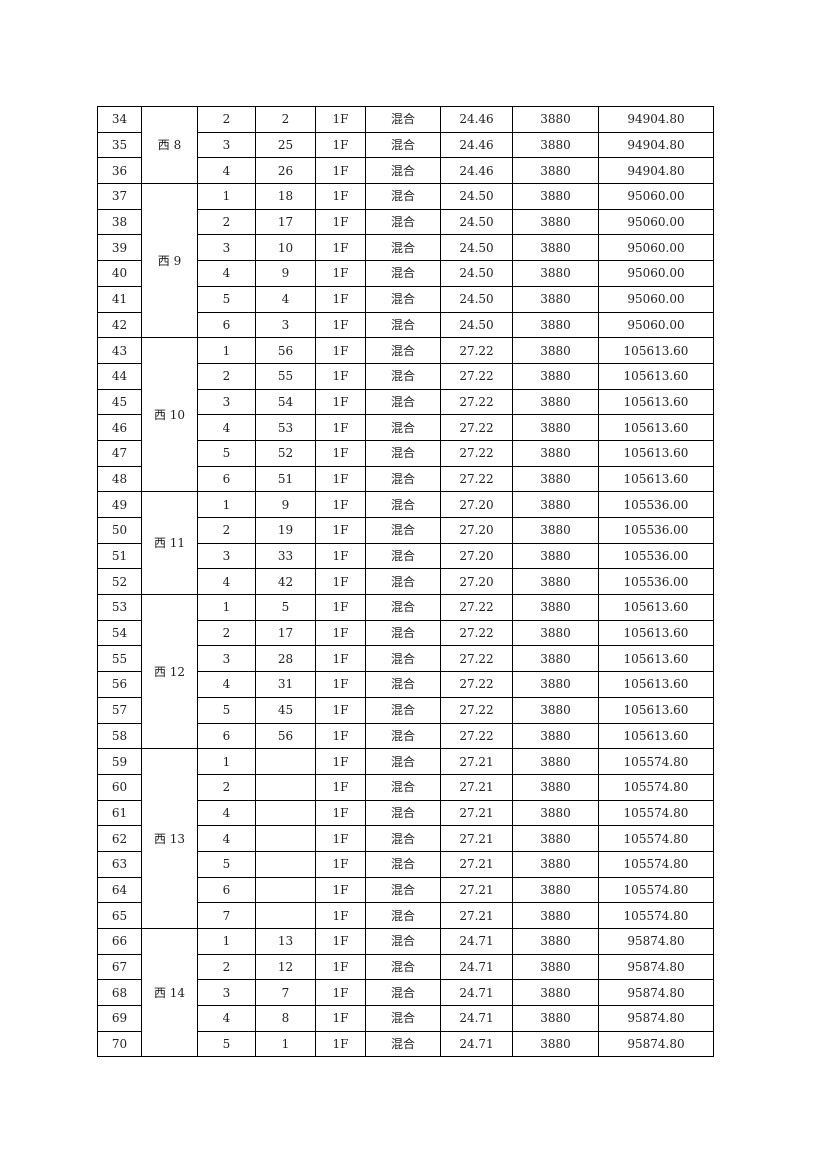 The image size is (827, 1169). I want to click on table-row: 61 4 1F 混合 27.21 3880 105574.80, so click(405, 813).